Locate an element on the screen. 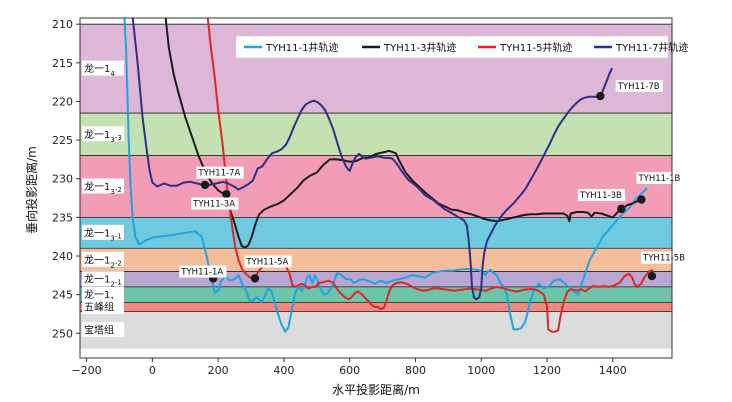 The height and width of the screenshot is (402, 732). layer-label: 五峰组 is located at coordinates (103, 306).